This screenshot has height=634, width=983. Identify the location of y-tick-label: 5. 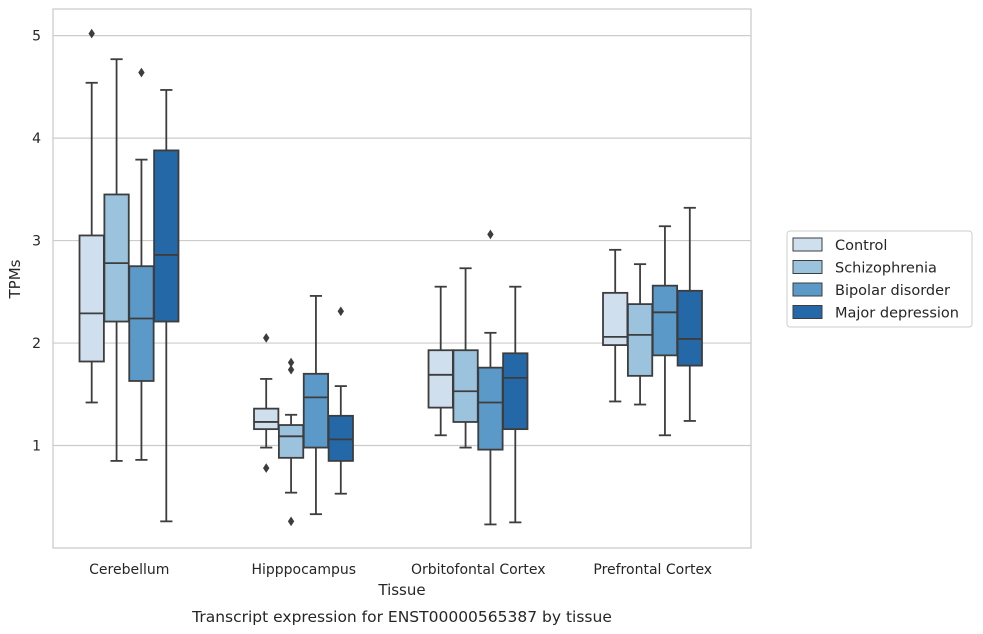
(36, 37).